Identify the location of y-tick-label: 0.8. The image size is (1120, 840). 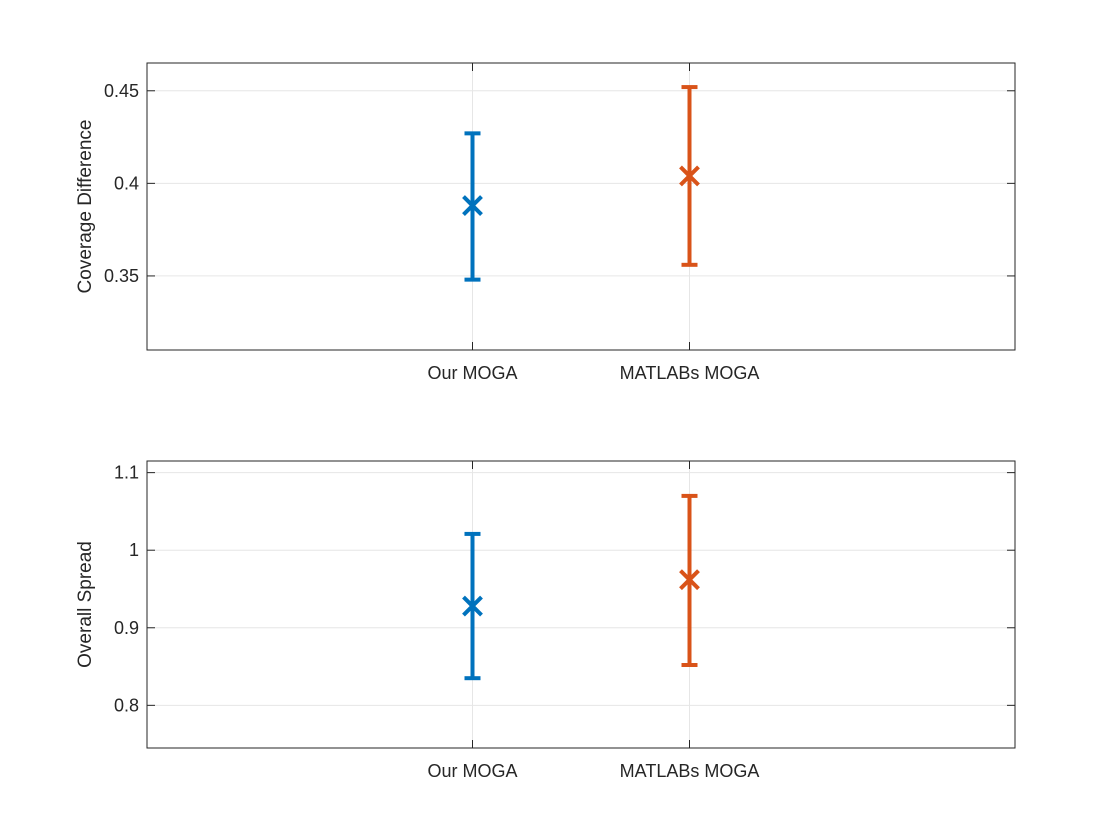
(126, 705).